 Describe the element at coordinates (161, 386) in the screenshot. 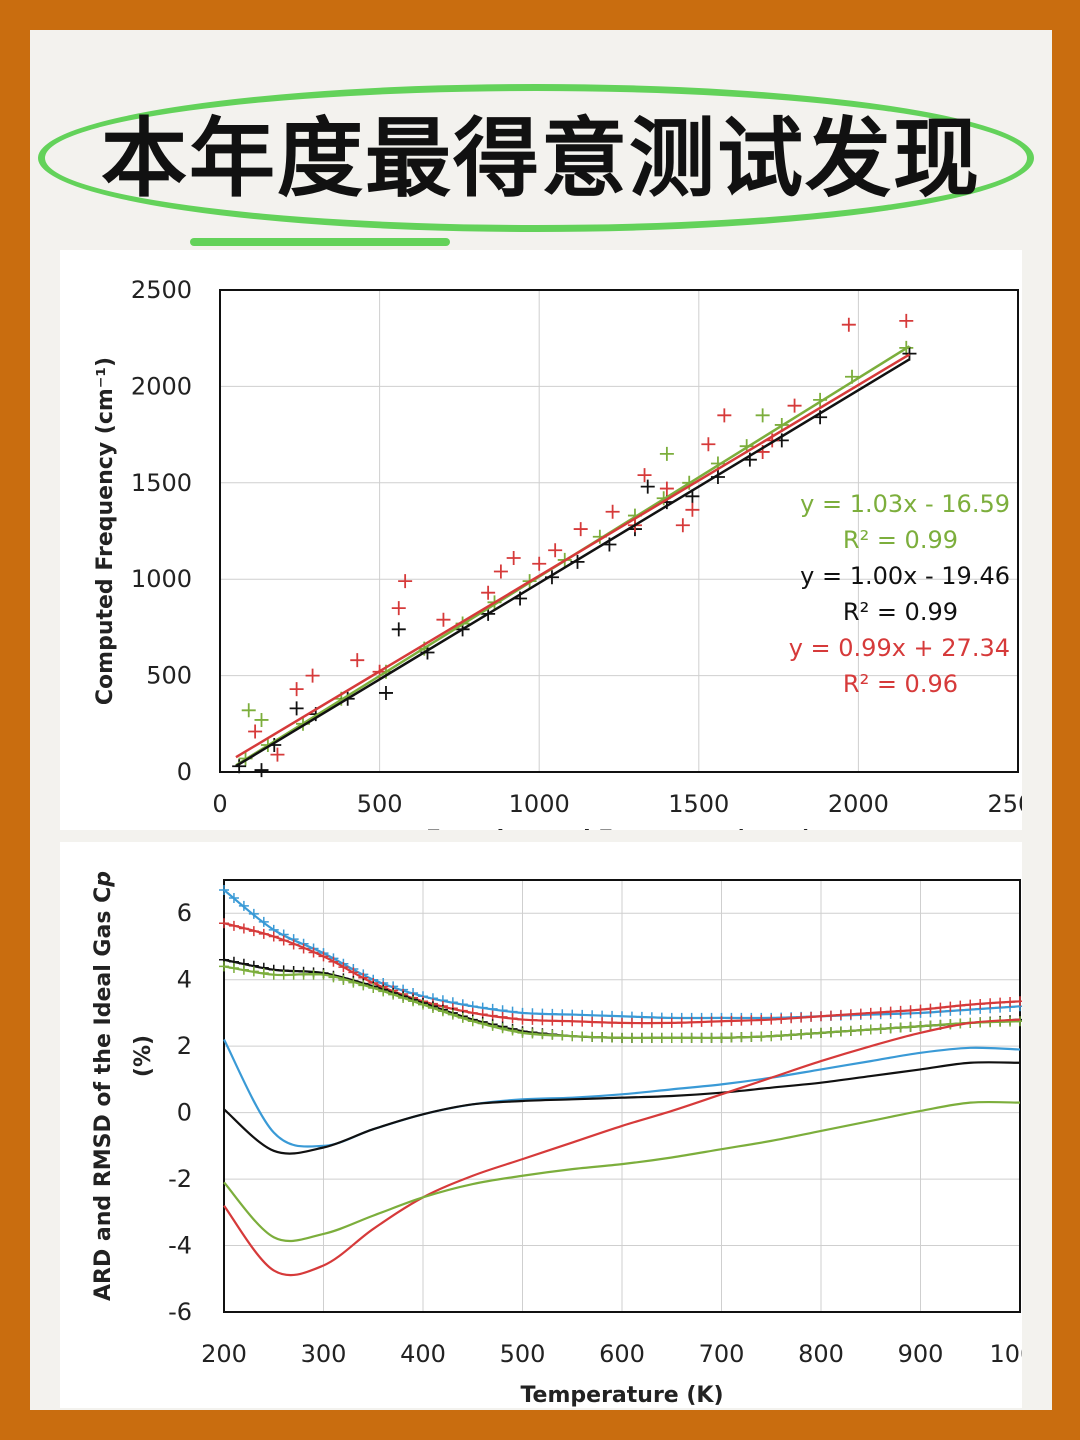

I see `y-tick-label: 2000` at that location.